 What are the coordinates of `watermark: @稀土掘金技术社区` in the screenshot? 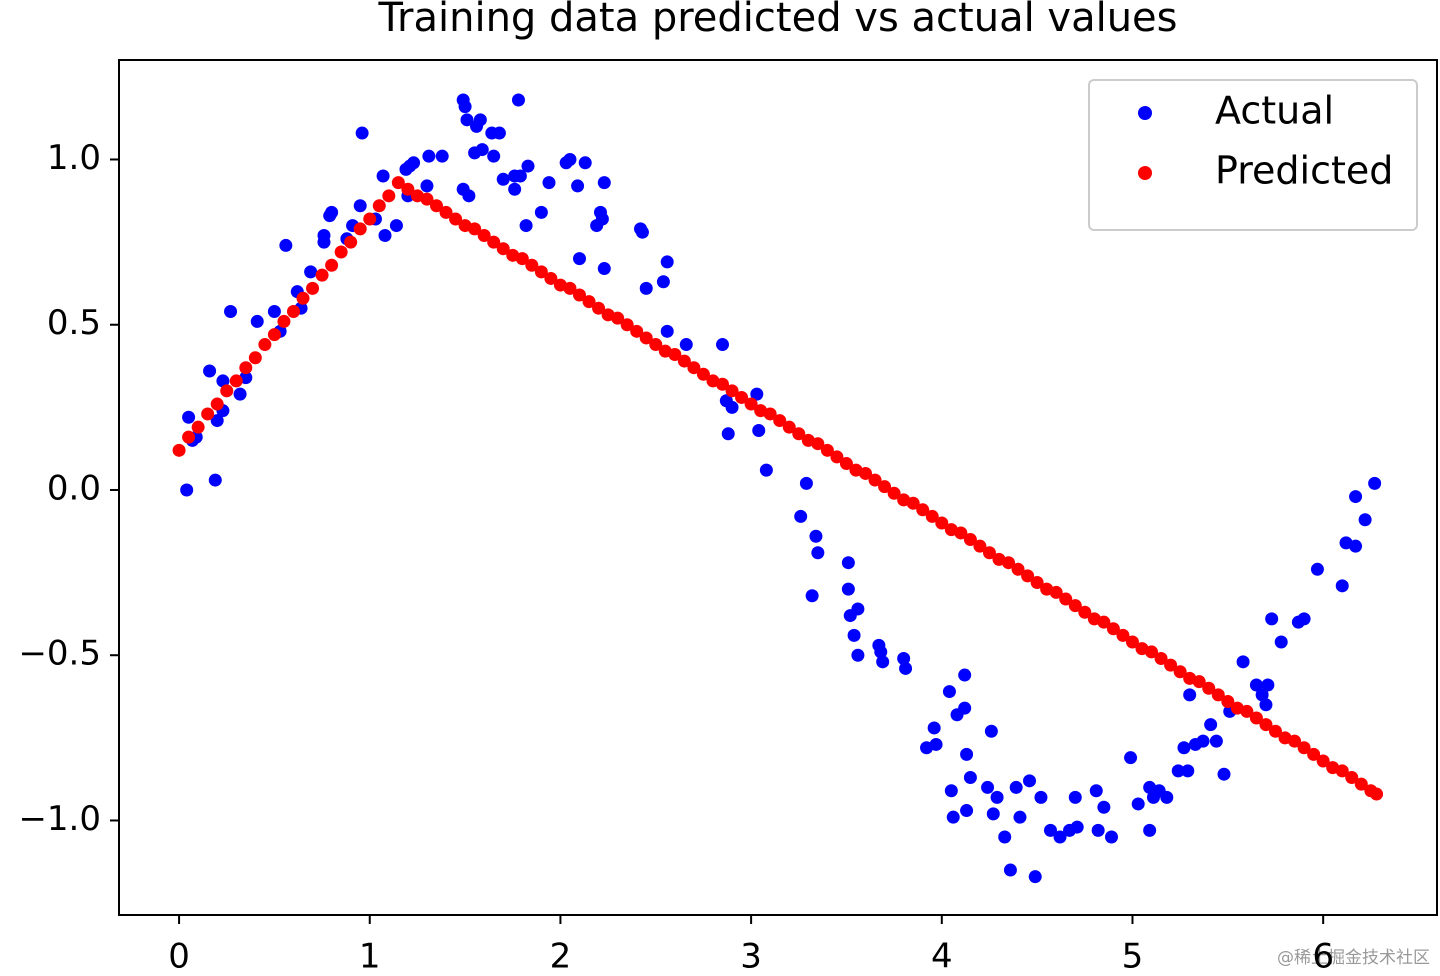 It's located at (1353, 958).